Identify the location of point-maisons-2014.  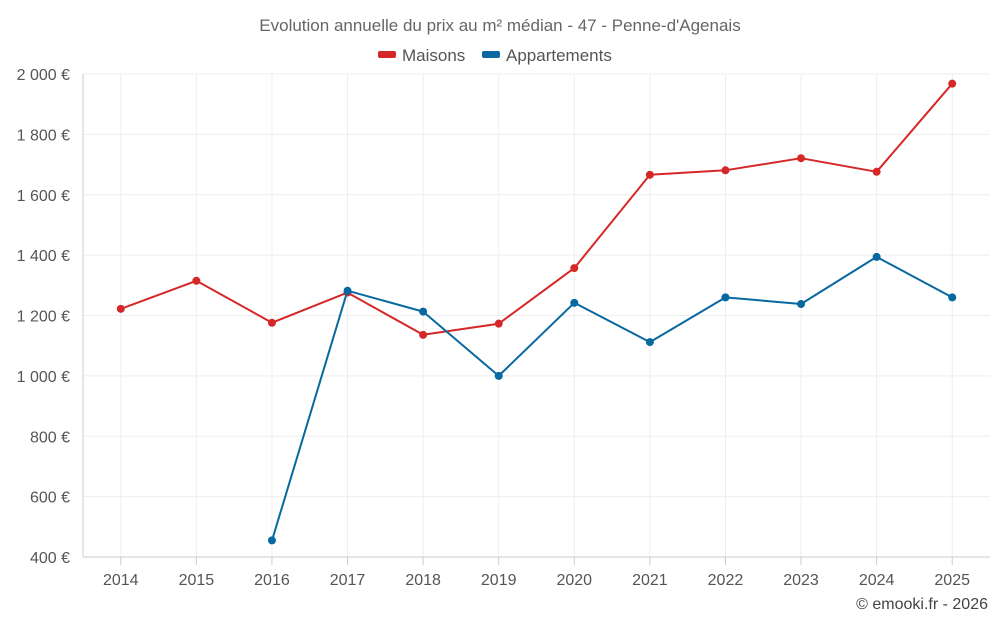
(120, 308).